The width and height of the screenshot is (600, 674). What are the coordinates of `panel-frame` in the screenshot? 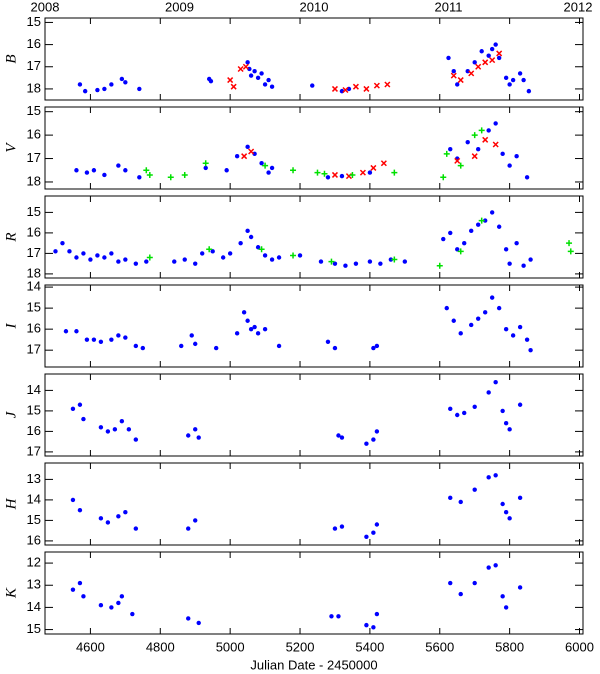 It's located at (314, 59).